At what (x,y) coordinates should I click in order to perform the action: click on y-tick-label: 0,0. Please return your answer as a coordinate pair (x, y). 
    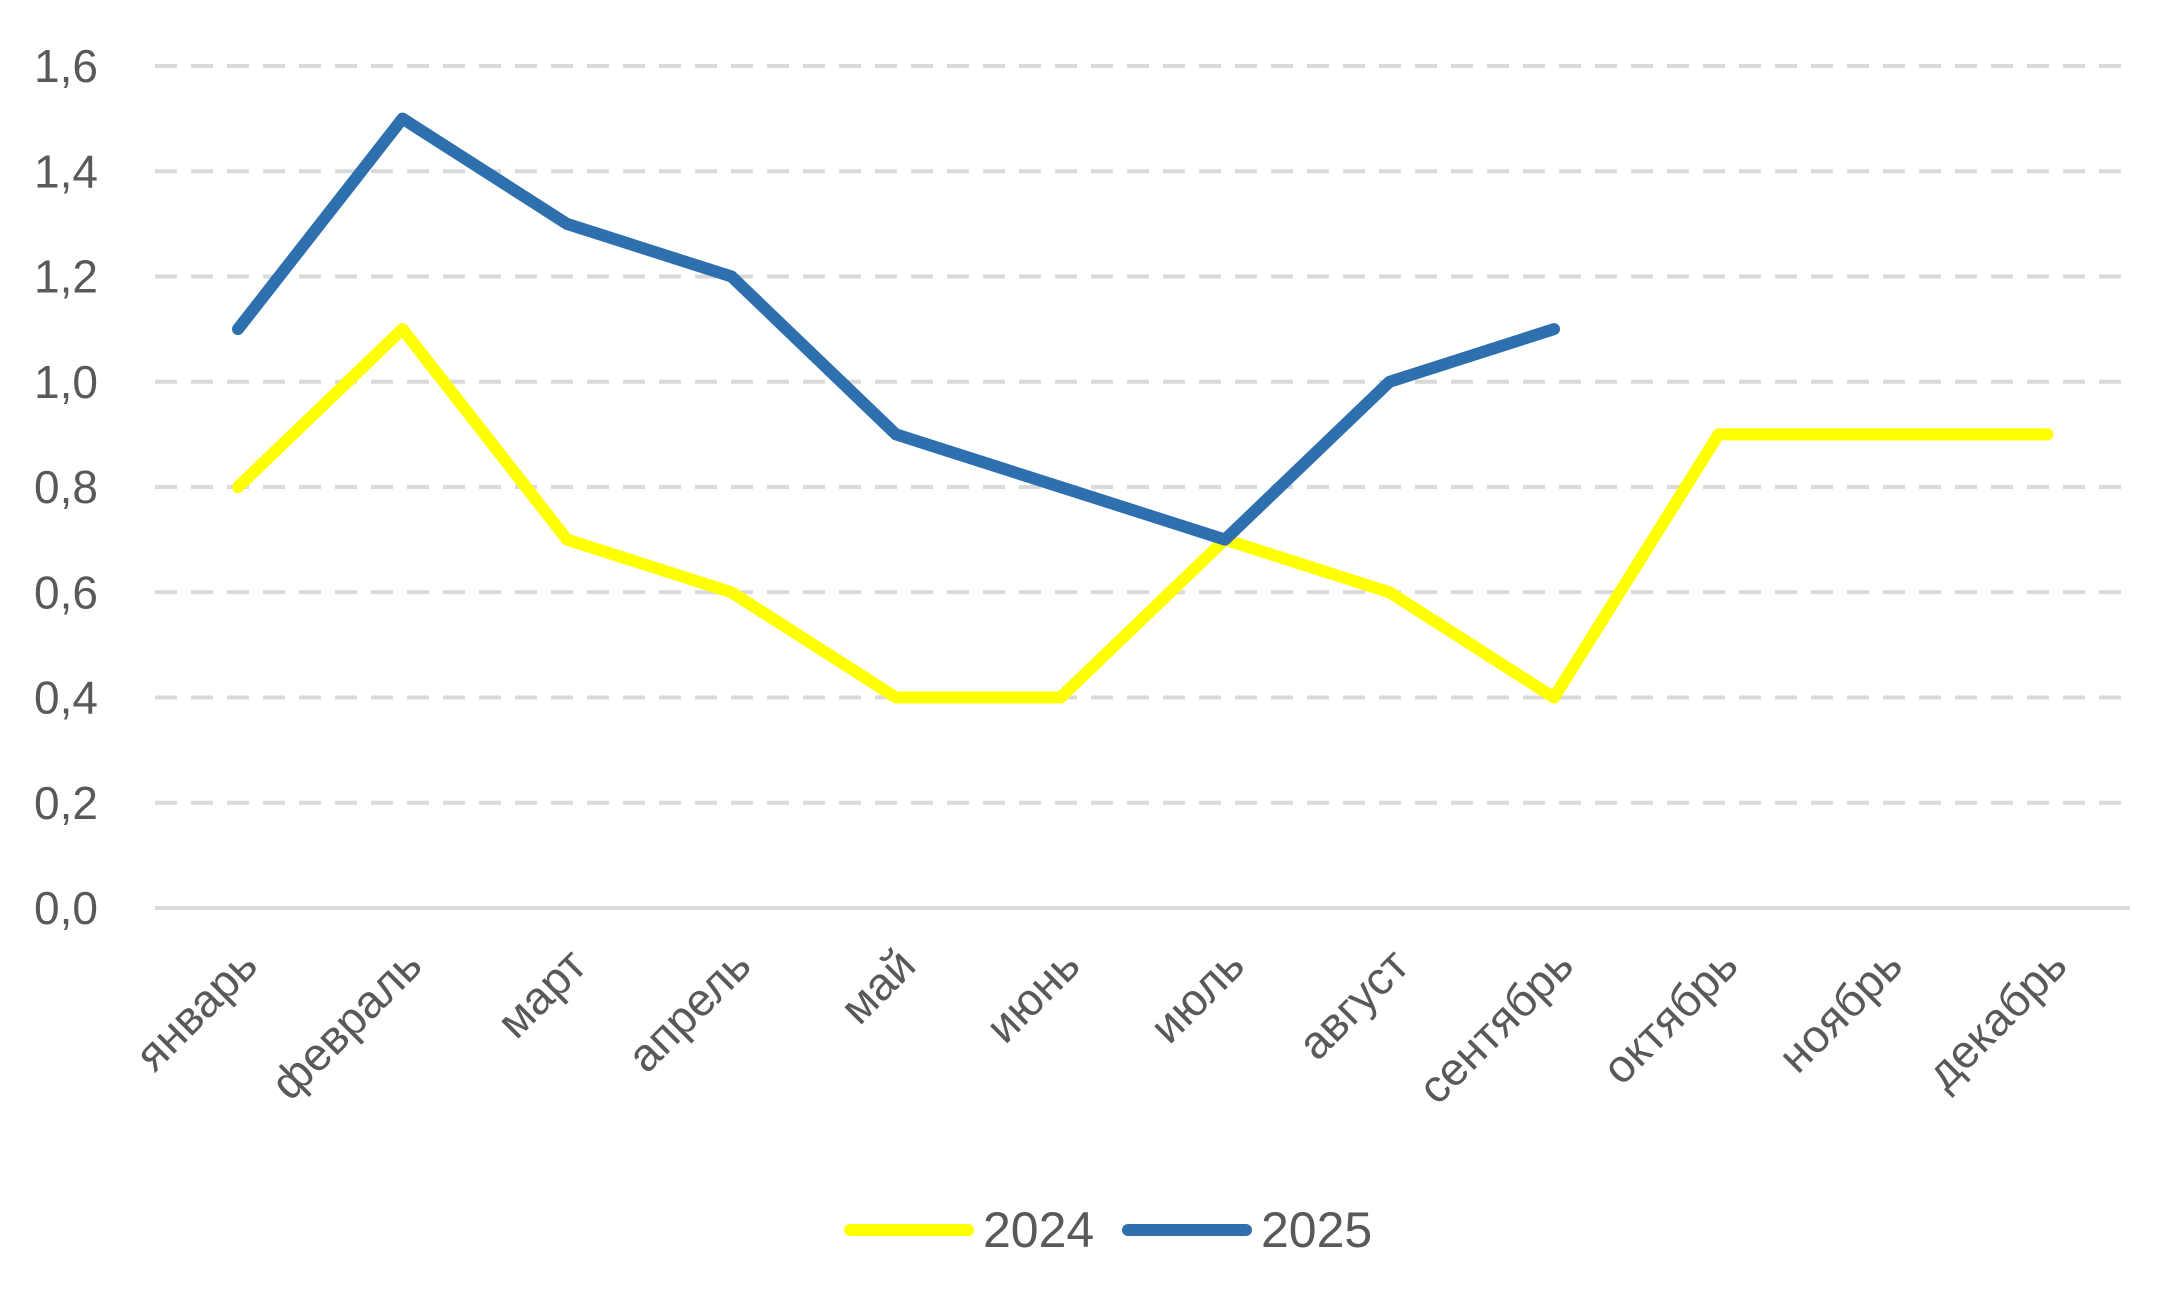
    Looking at the image, I should click on (66, 908).